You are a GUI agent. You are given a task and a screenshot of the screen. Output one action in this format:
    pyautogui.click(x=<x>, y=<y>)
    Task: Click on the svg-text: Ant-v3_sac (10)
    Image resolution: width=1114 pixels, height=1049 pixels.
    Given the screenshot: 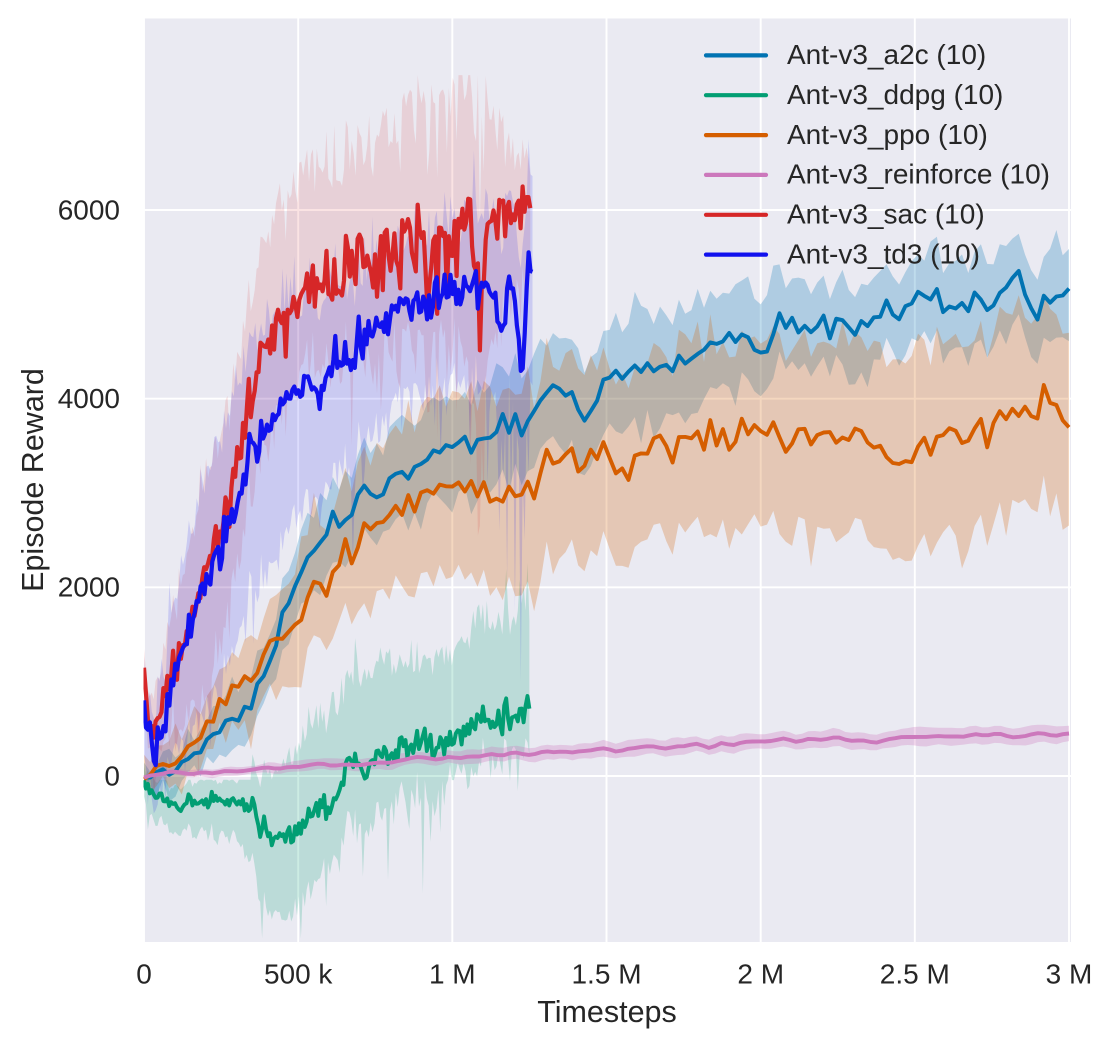 What is the action you would take?
    pyautogui.click(x=886, y=214)
    